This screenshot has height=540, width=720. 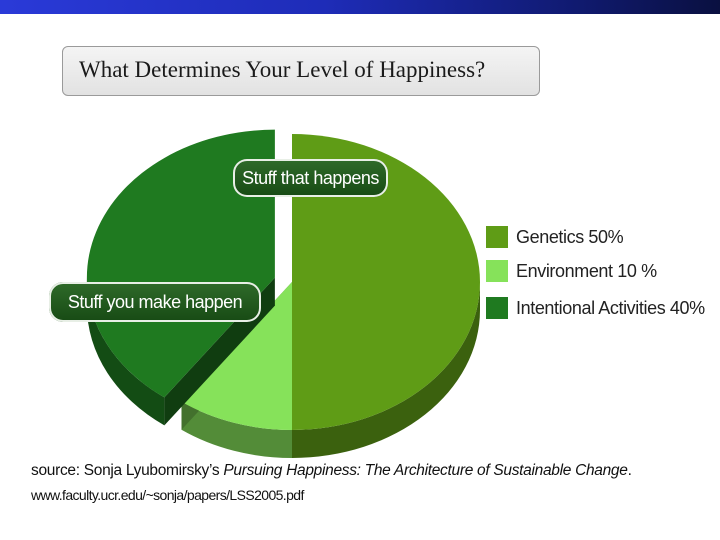 I want to click on legend-item-environment: Environment 10 %, so click(x=601, y=271).